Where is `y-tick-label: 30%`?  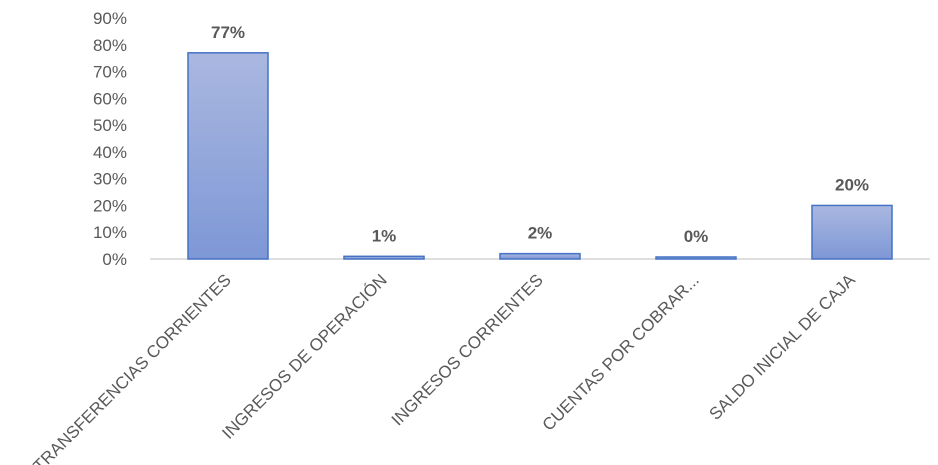 y-tick-label: 30% is located at coordinates (110, 179).